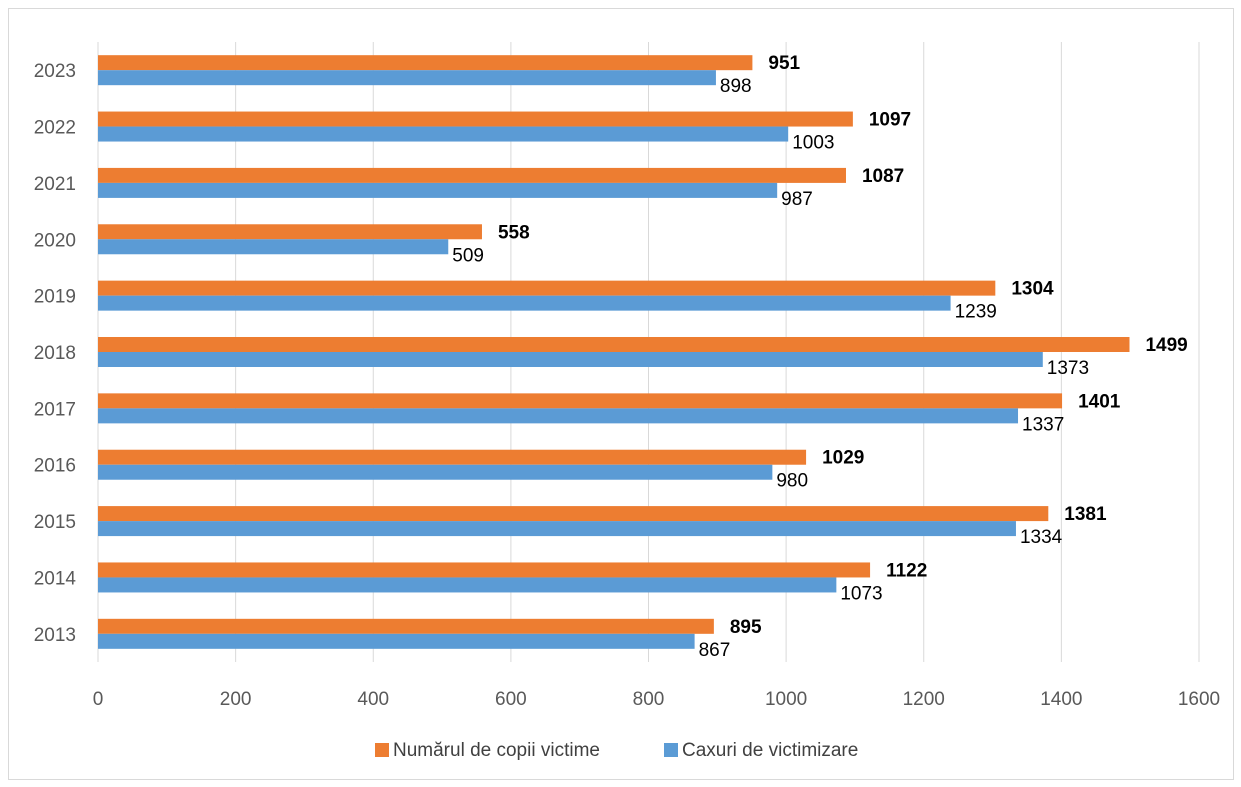  I want to click on x-tick-label: 1000, so click(786, 699).